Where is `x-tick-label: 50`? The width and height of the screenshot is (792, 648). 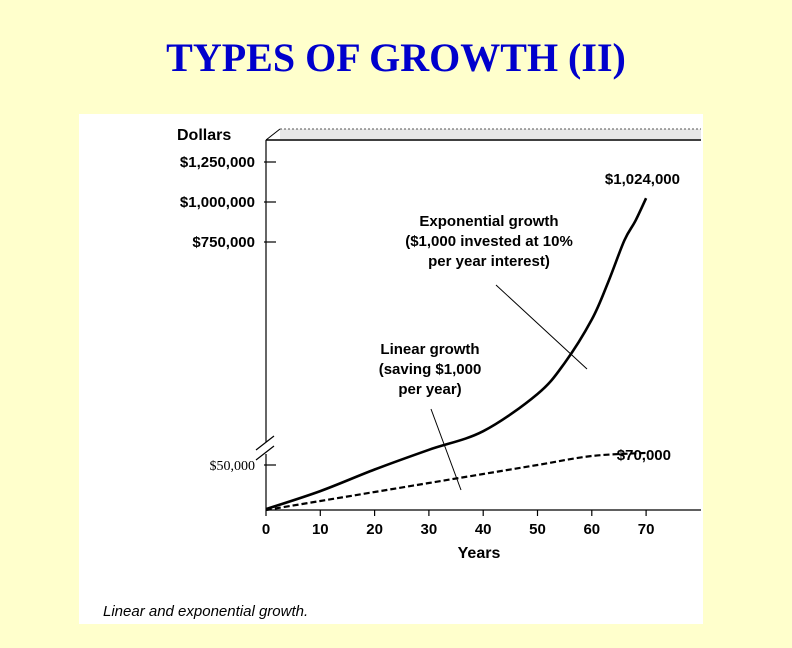
x-tick-label: 50 is located at coordinates (537, 529).